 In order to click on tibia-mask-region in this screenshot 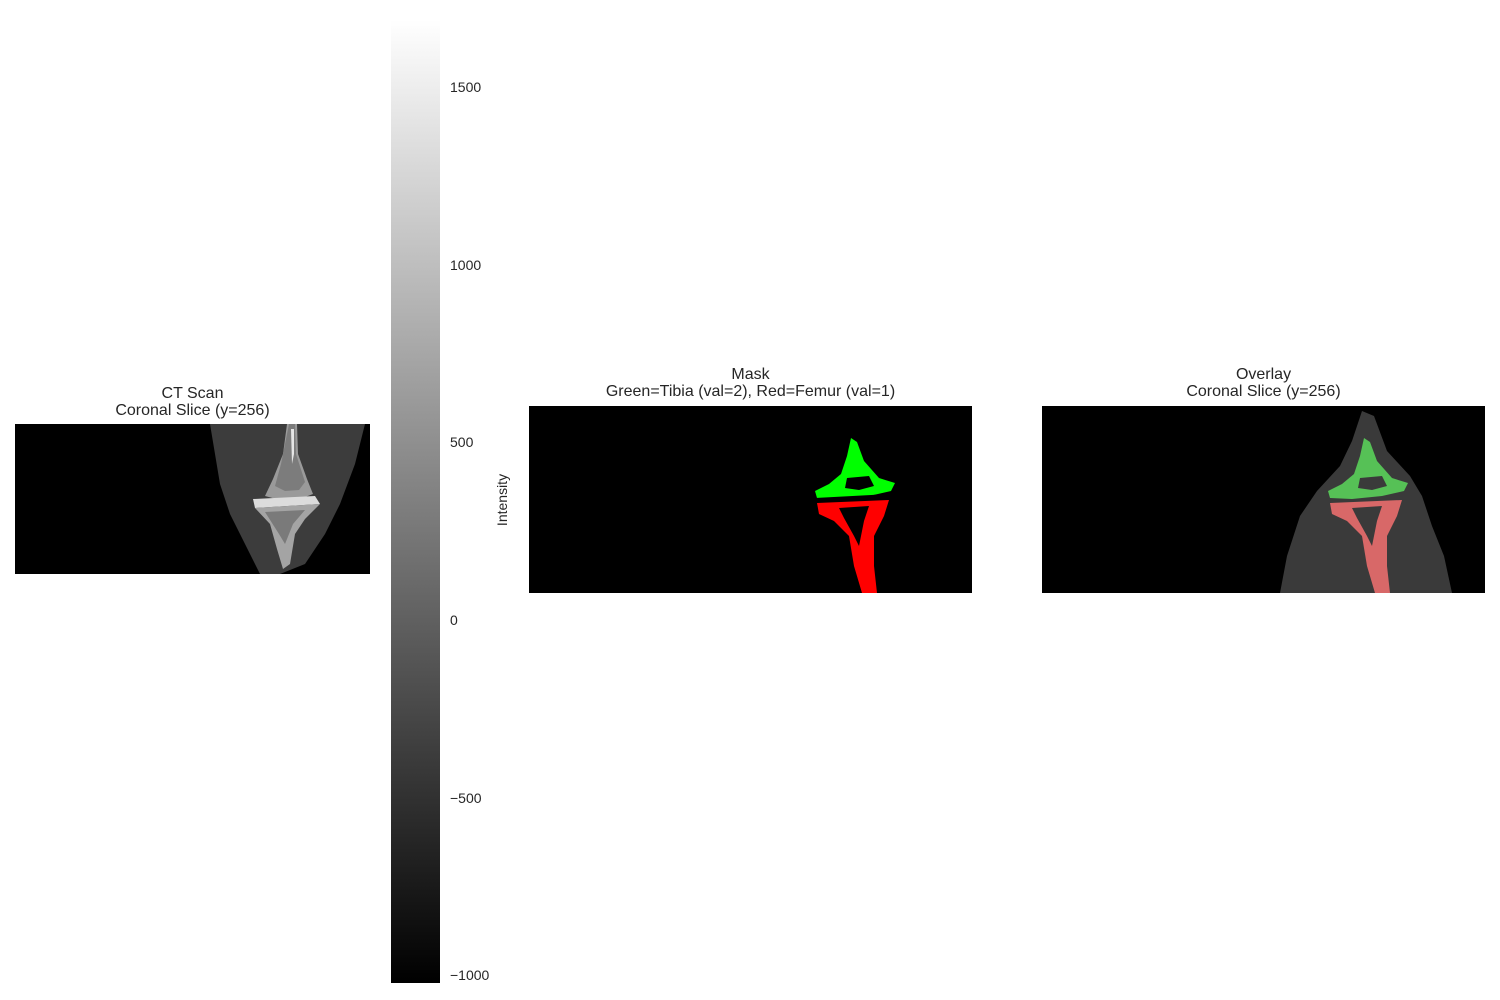, I will do `click(855, 468)`.